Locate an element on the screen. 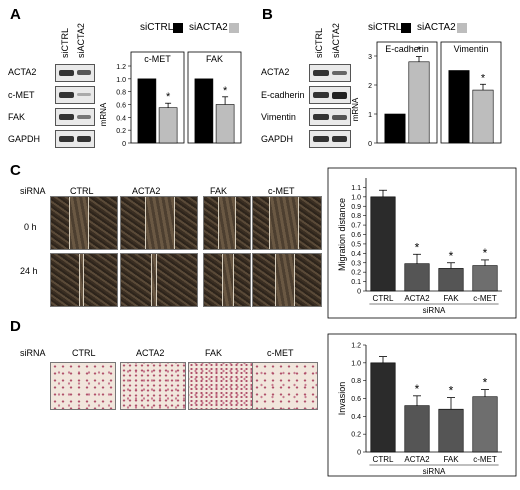 The height and width of the screenshot is (490, 520). y-tick-label: 0.3 is located at coordinates (356, 263).